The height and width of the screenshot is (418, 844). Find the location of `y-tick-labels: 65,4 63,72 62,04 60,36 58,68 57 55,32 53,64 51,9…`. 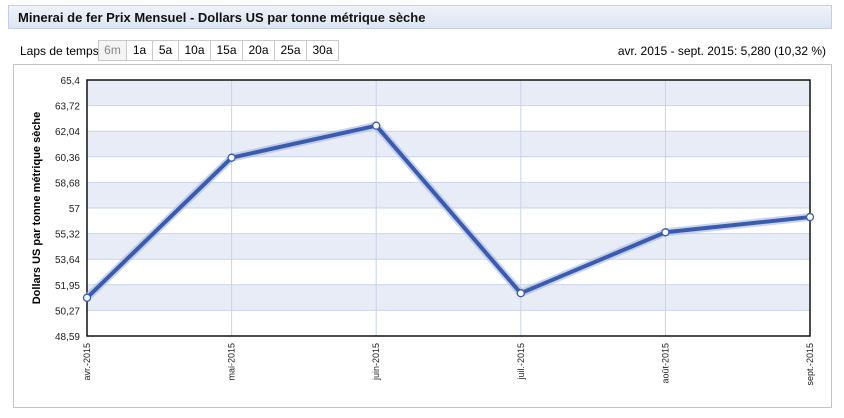

y-tick-labels: 65,4 63,72 62,04 60,36 58,68 57 55,32 53,64 51,9… is located at coordinates (67, 209).